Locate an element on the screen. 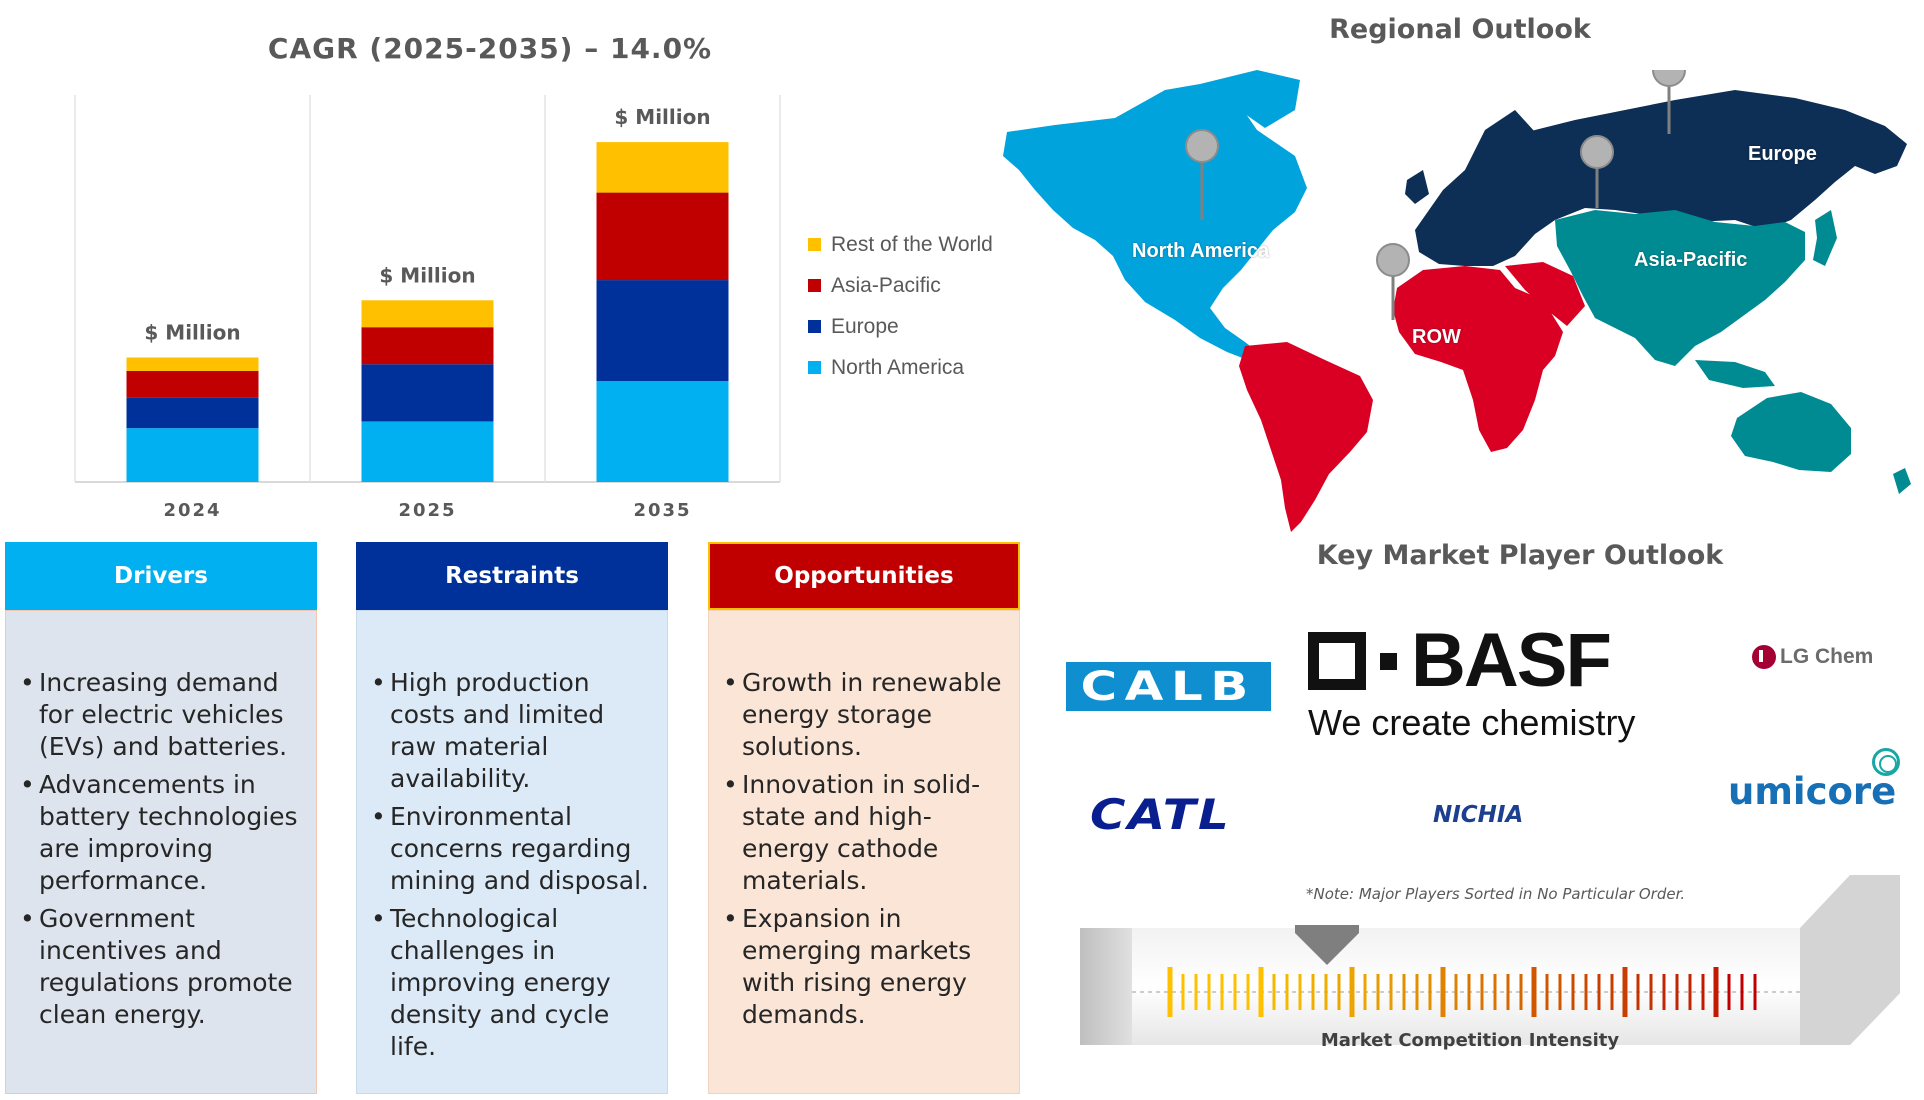 The height and width of the screenshot is (1100, 1924). basf-logo-mark: BASF is located at coordinates (1478, 660).